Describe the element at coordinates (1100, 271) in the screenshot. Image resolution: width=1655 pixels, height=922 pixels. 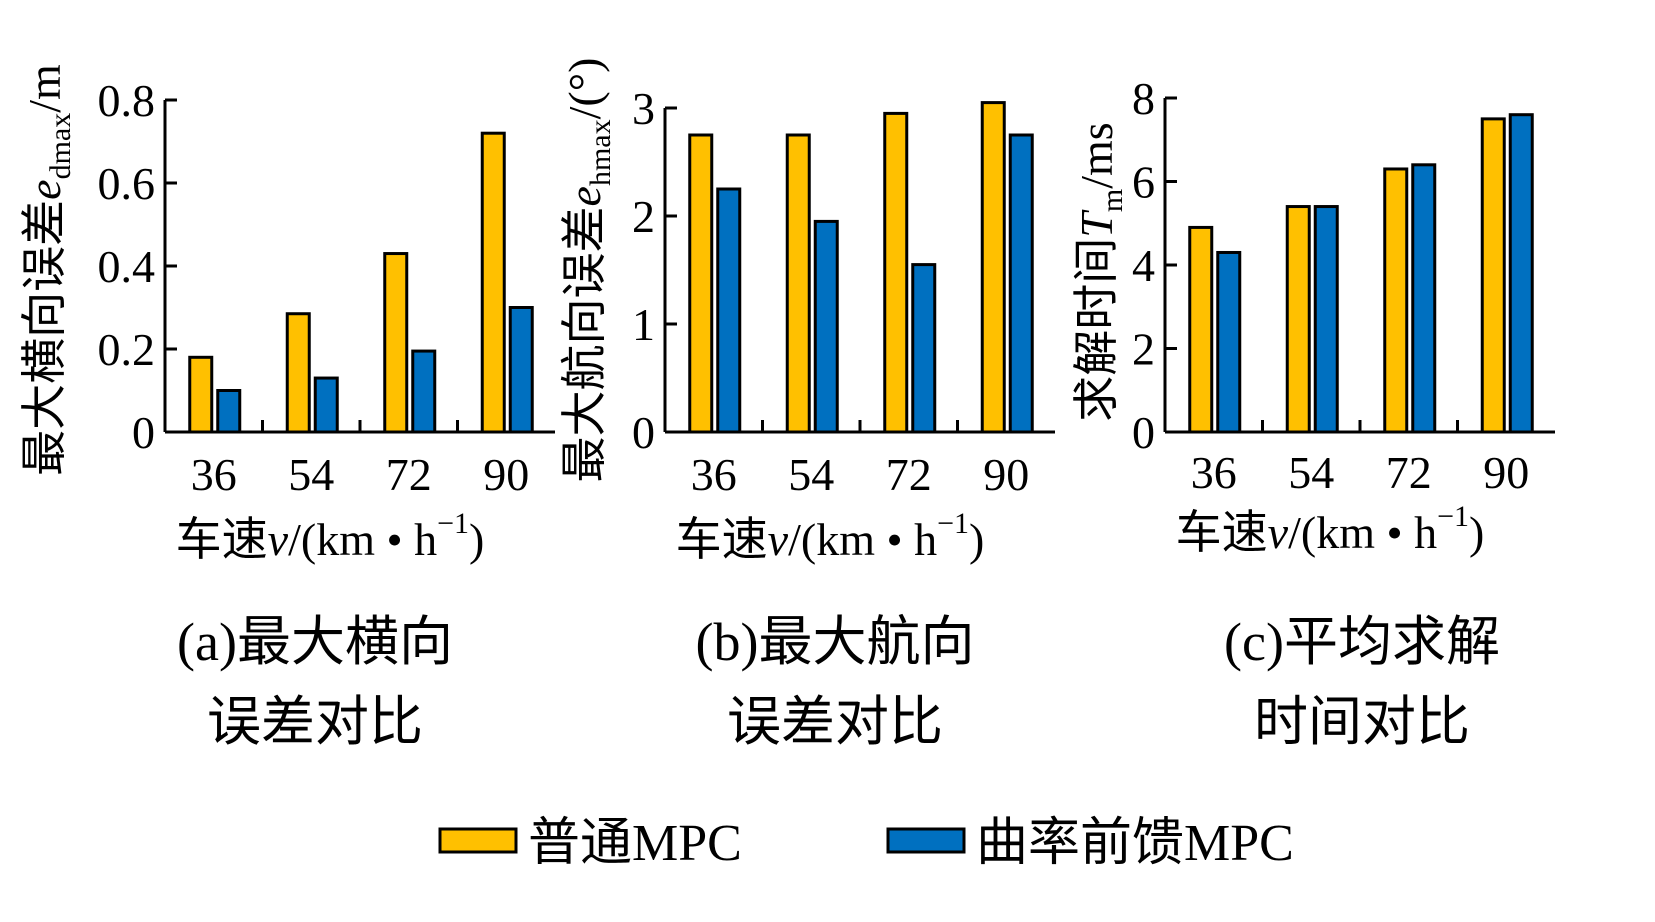
I see `y-axis-label: 求解时间Tm/ms` at that location.